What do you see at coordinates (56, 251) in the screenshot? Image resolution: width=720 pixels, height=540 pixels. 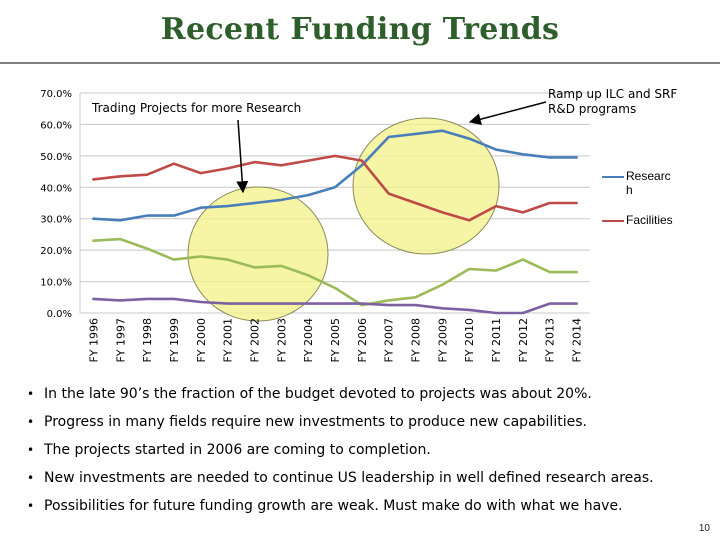 I see `y-tick-label: 20.0%` at bounding box center [56, 251].